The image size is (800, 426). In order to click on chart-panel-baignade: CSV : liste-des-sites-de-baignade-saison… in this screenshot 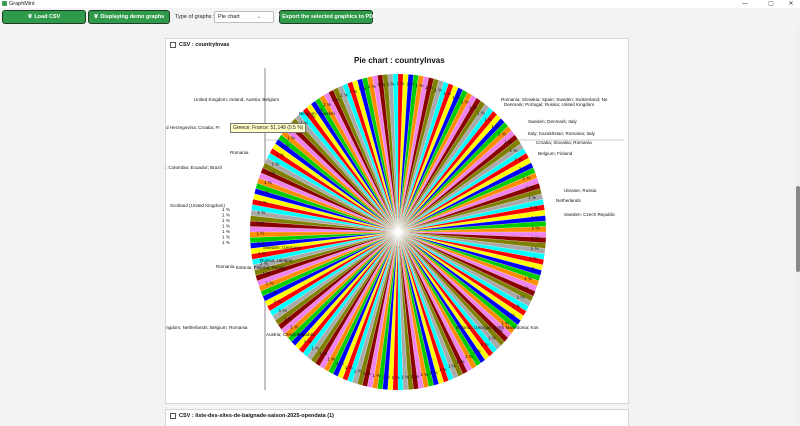, I will do `click(397, 417)`.